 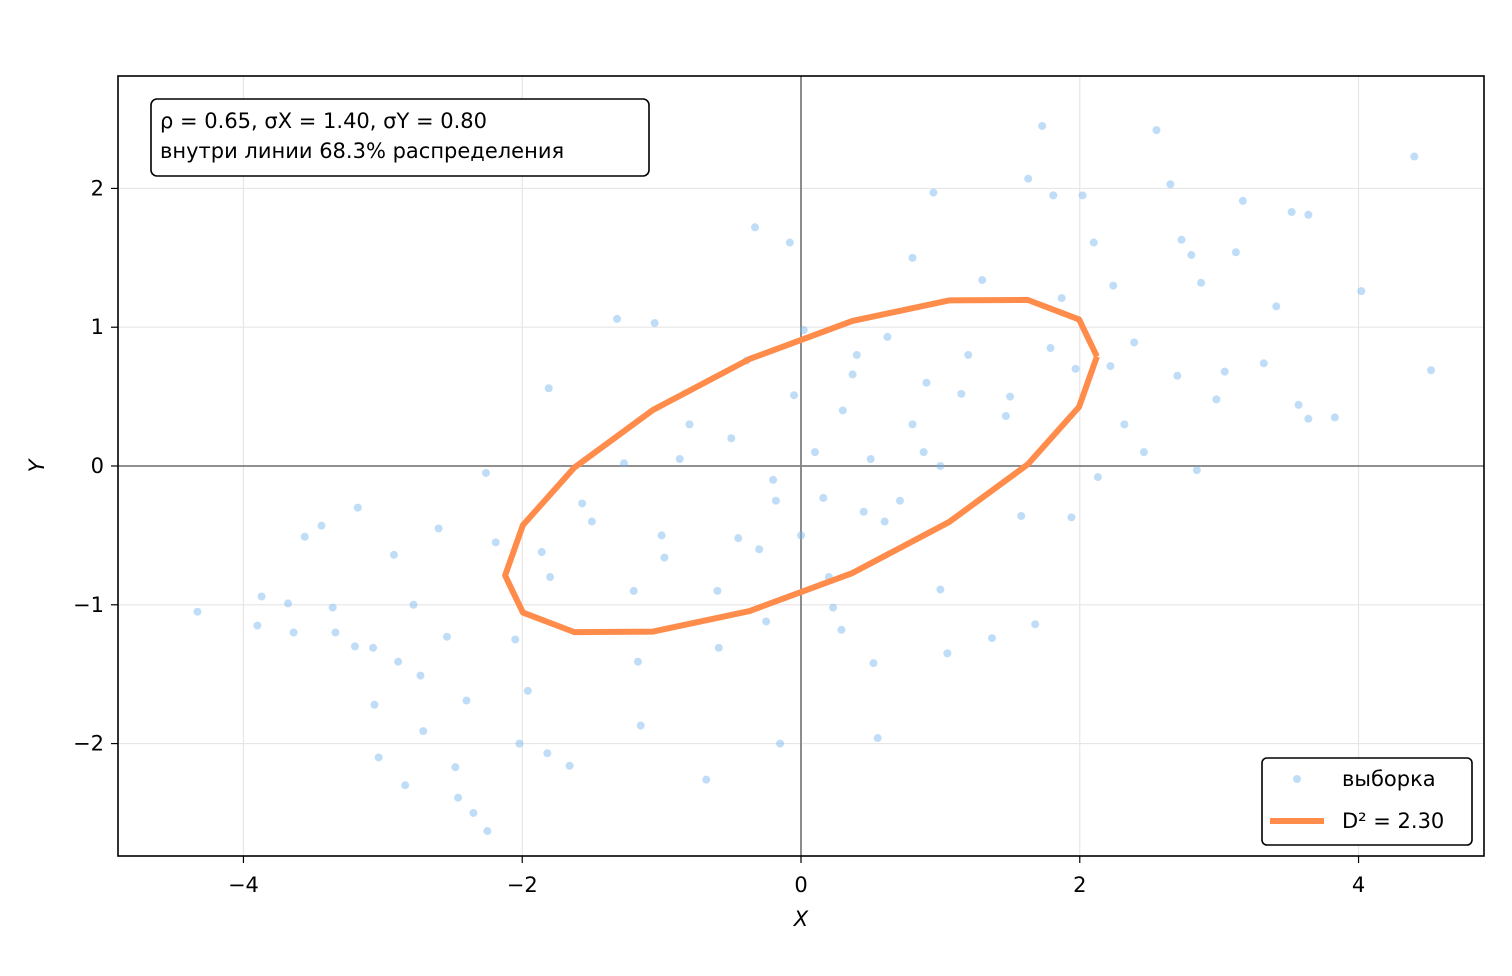 What do you see at coordinates (97, 188) in the screenshot?
I see `y-tick-label: 2` at bounding box center [97, 188].